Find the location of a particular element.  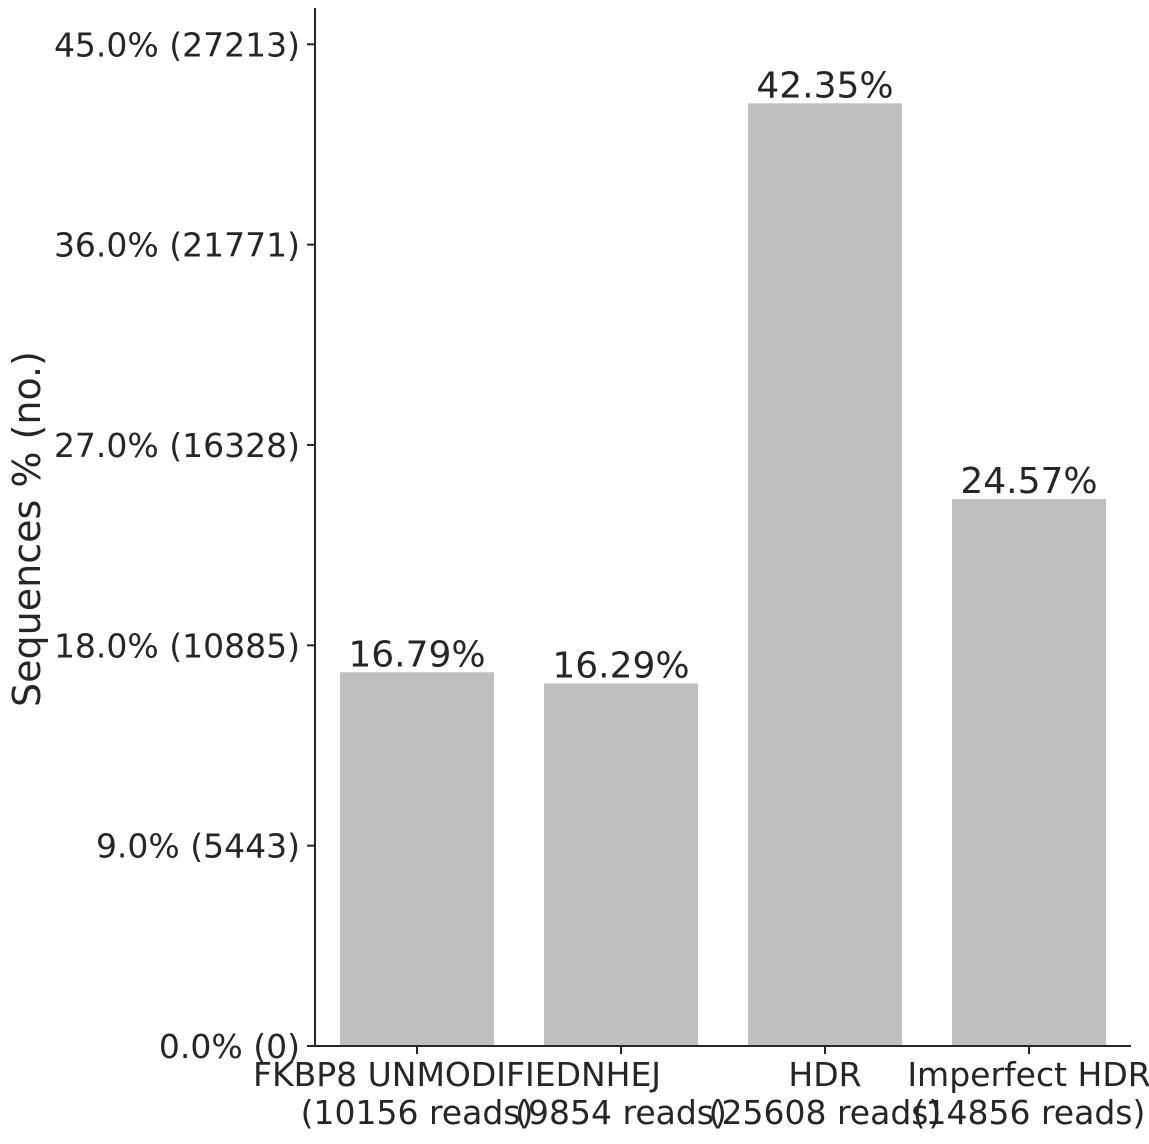

y-axis-label: Sequences % (no.) is located at coordinates (27, 529).